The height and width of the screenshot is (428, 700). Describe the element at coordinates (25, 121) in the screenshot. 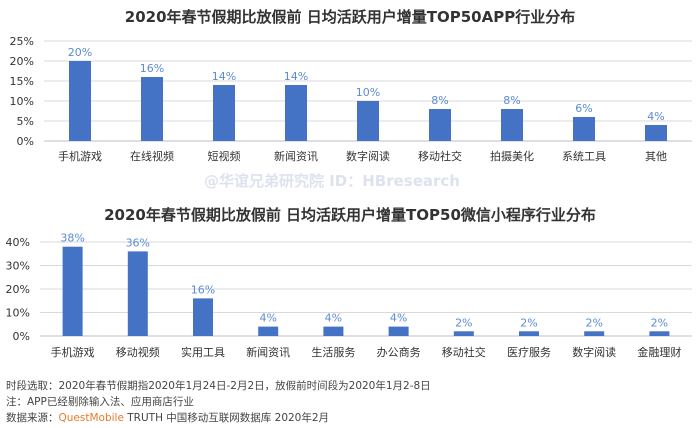

I see `app-industry-chart-y-tick-label: 5%` at that location.